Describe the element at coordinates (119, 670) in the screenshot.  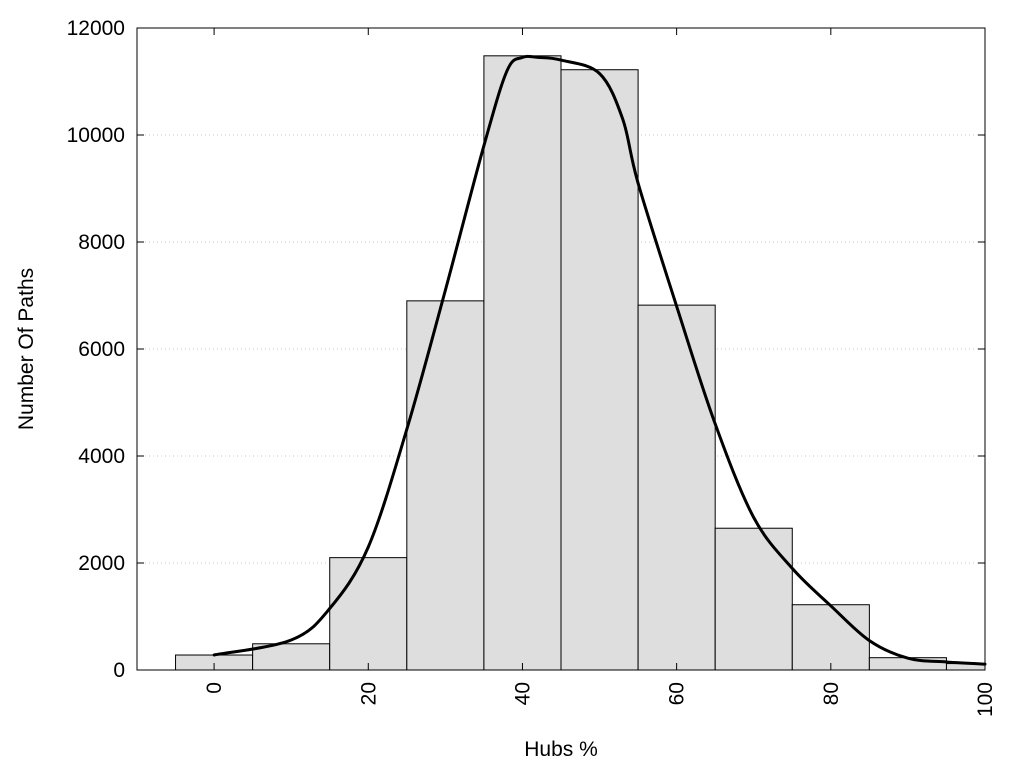
I see `y-tick-label-0: 0` at that location.